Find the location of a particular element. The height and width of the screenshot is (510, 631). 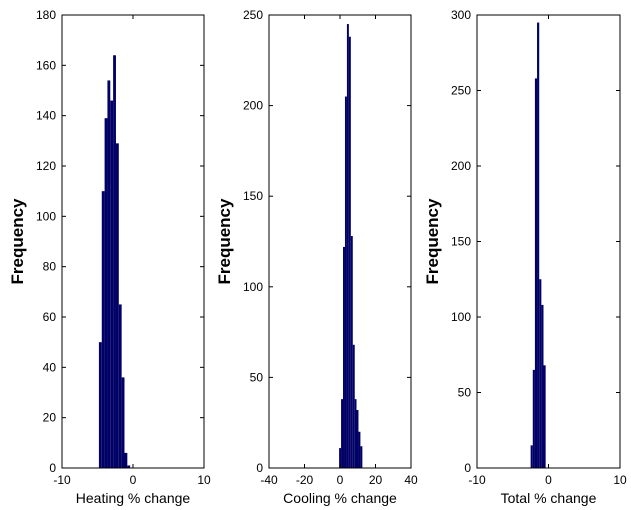

y-tick-label: 160 is located at coordinates (46, 65).